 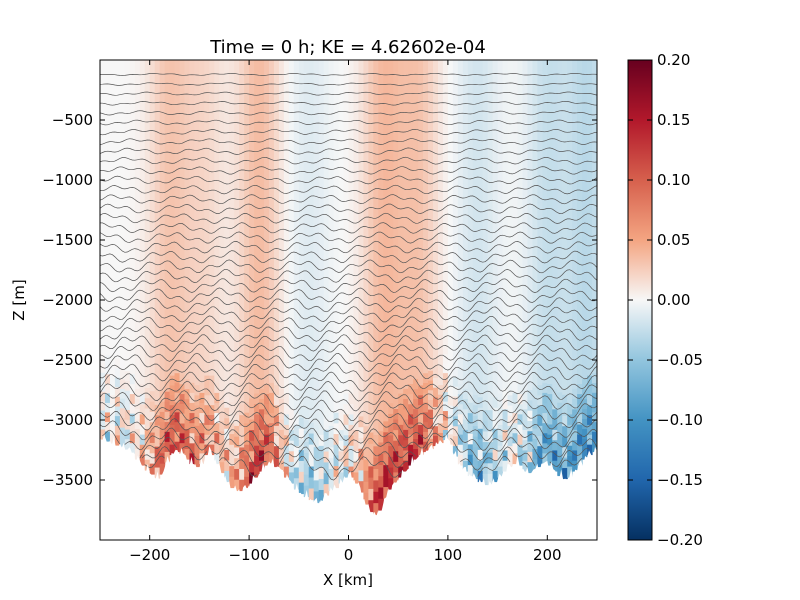 What do you see at coordinates (72, 120) in the screenshot?
I see `y-tick-label: −500` at bounding box center [72, 120].